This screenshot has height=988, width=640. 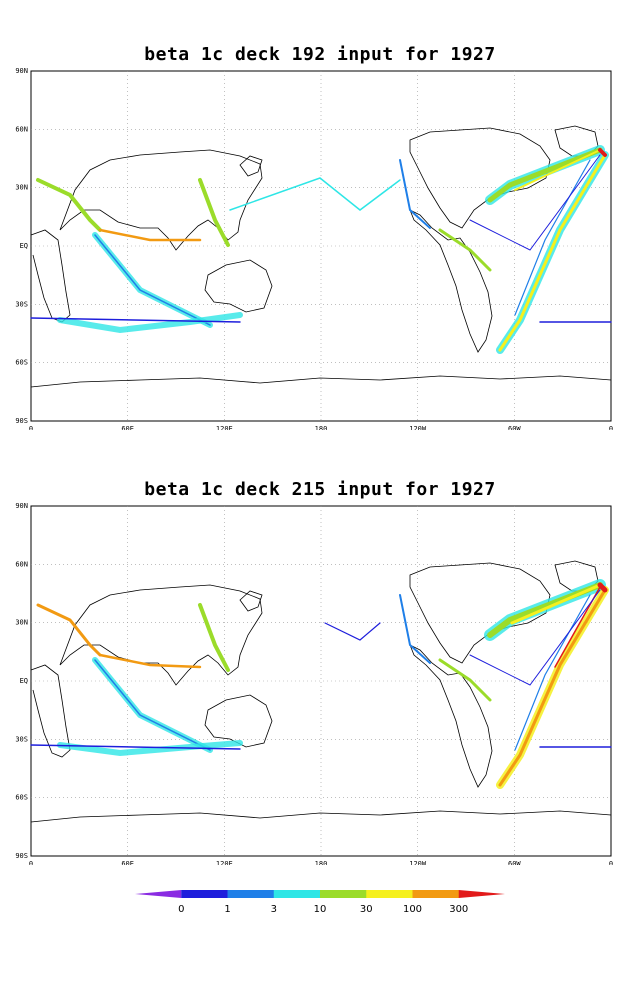 What do you see at coordinates (181, 909) in the screenshot?
I see `colorbar-tick-label: 0` at bounding box center [181, 909].